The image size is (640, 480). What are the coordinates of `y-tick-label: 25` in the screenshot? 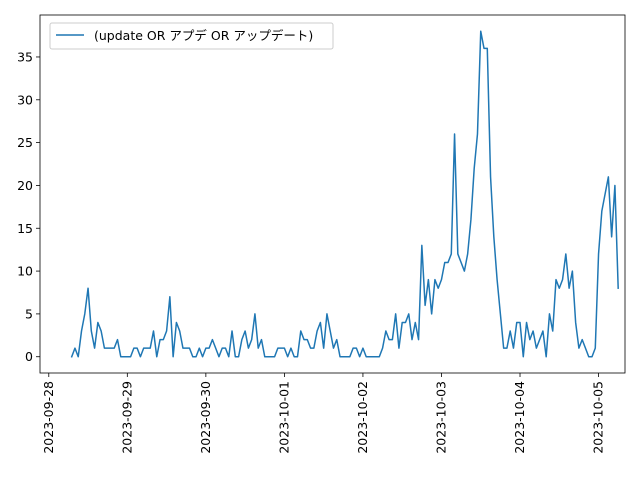 It's located at (25, 142).